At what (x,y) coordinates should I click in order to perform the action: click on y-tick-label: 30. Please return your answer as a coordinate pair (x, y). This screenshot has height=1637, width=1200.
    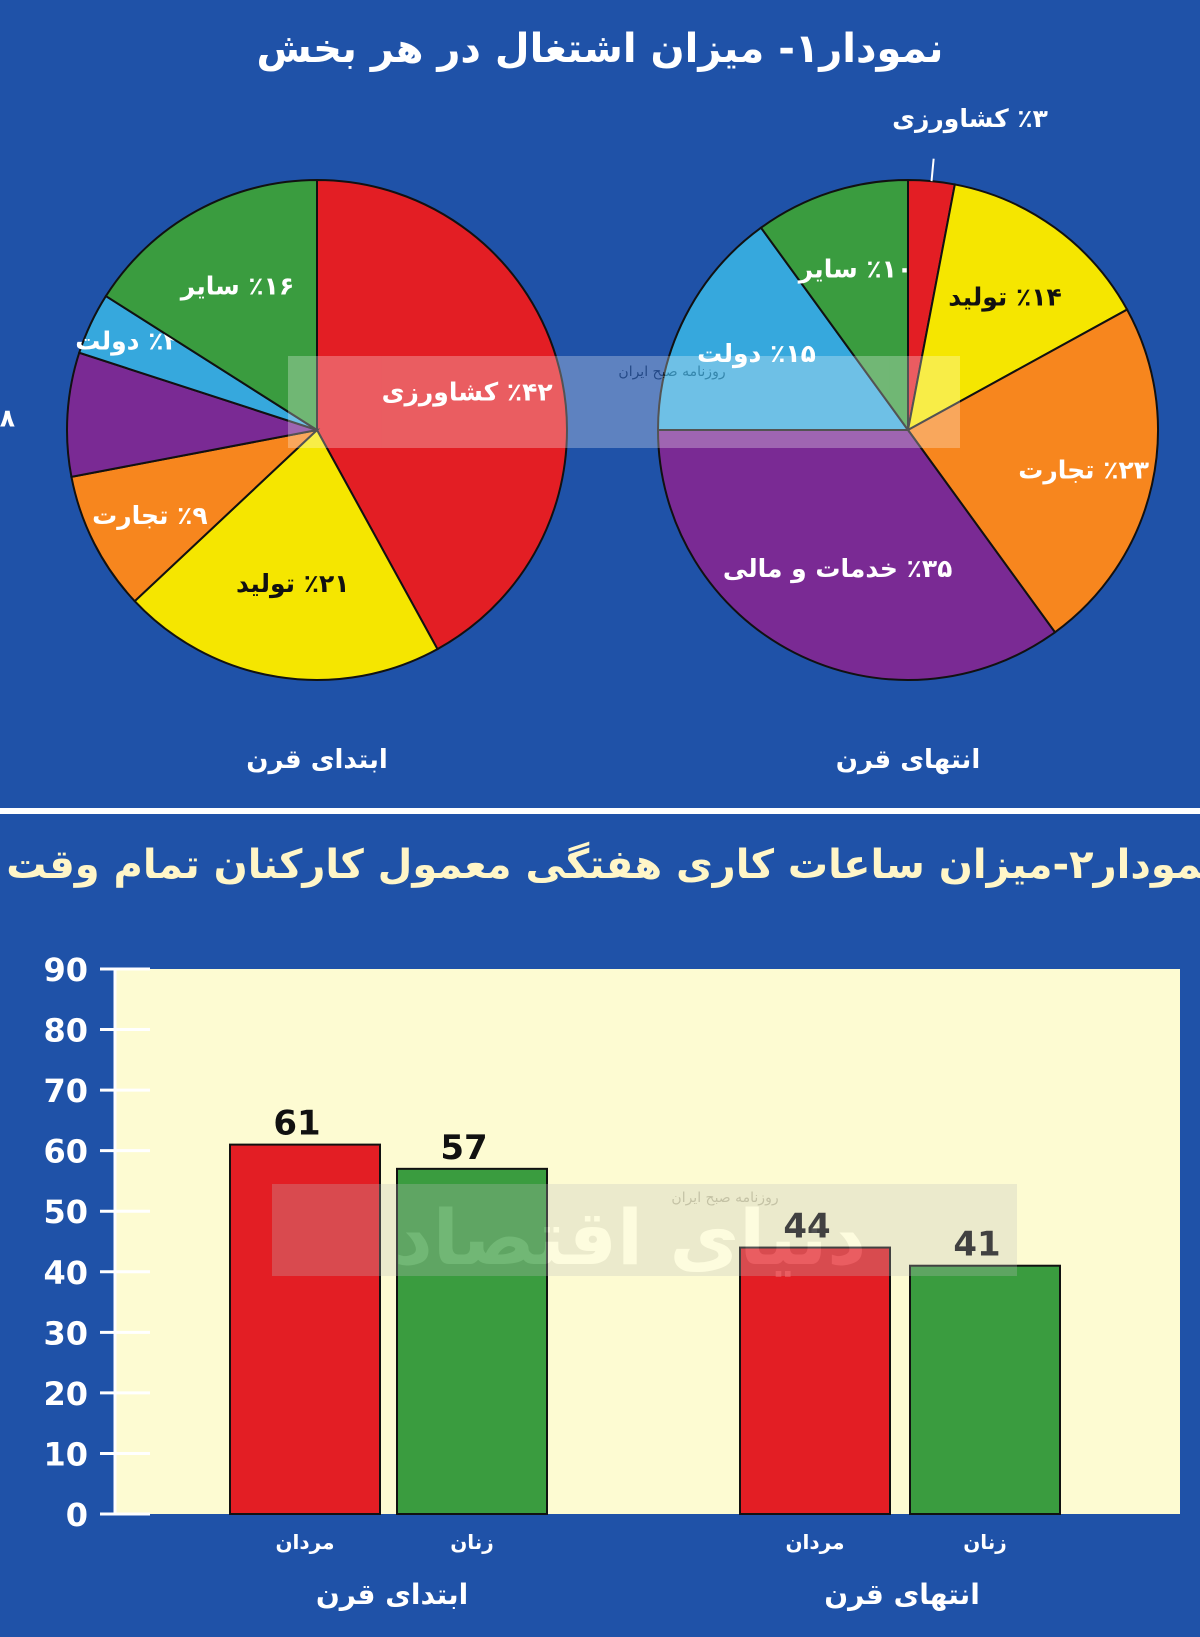
    Looking at the image, I should click on (65, 1333).